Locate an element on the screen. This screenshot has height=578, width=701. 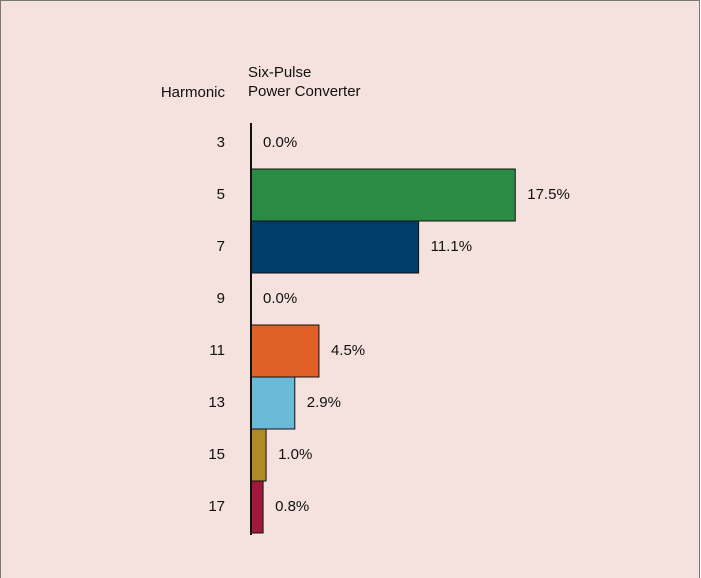
category-label: 15 is located at coordinates (216, 454).